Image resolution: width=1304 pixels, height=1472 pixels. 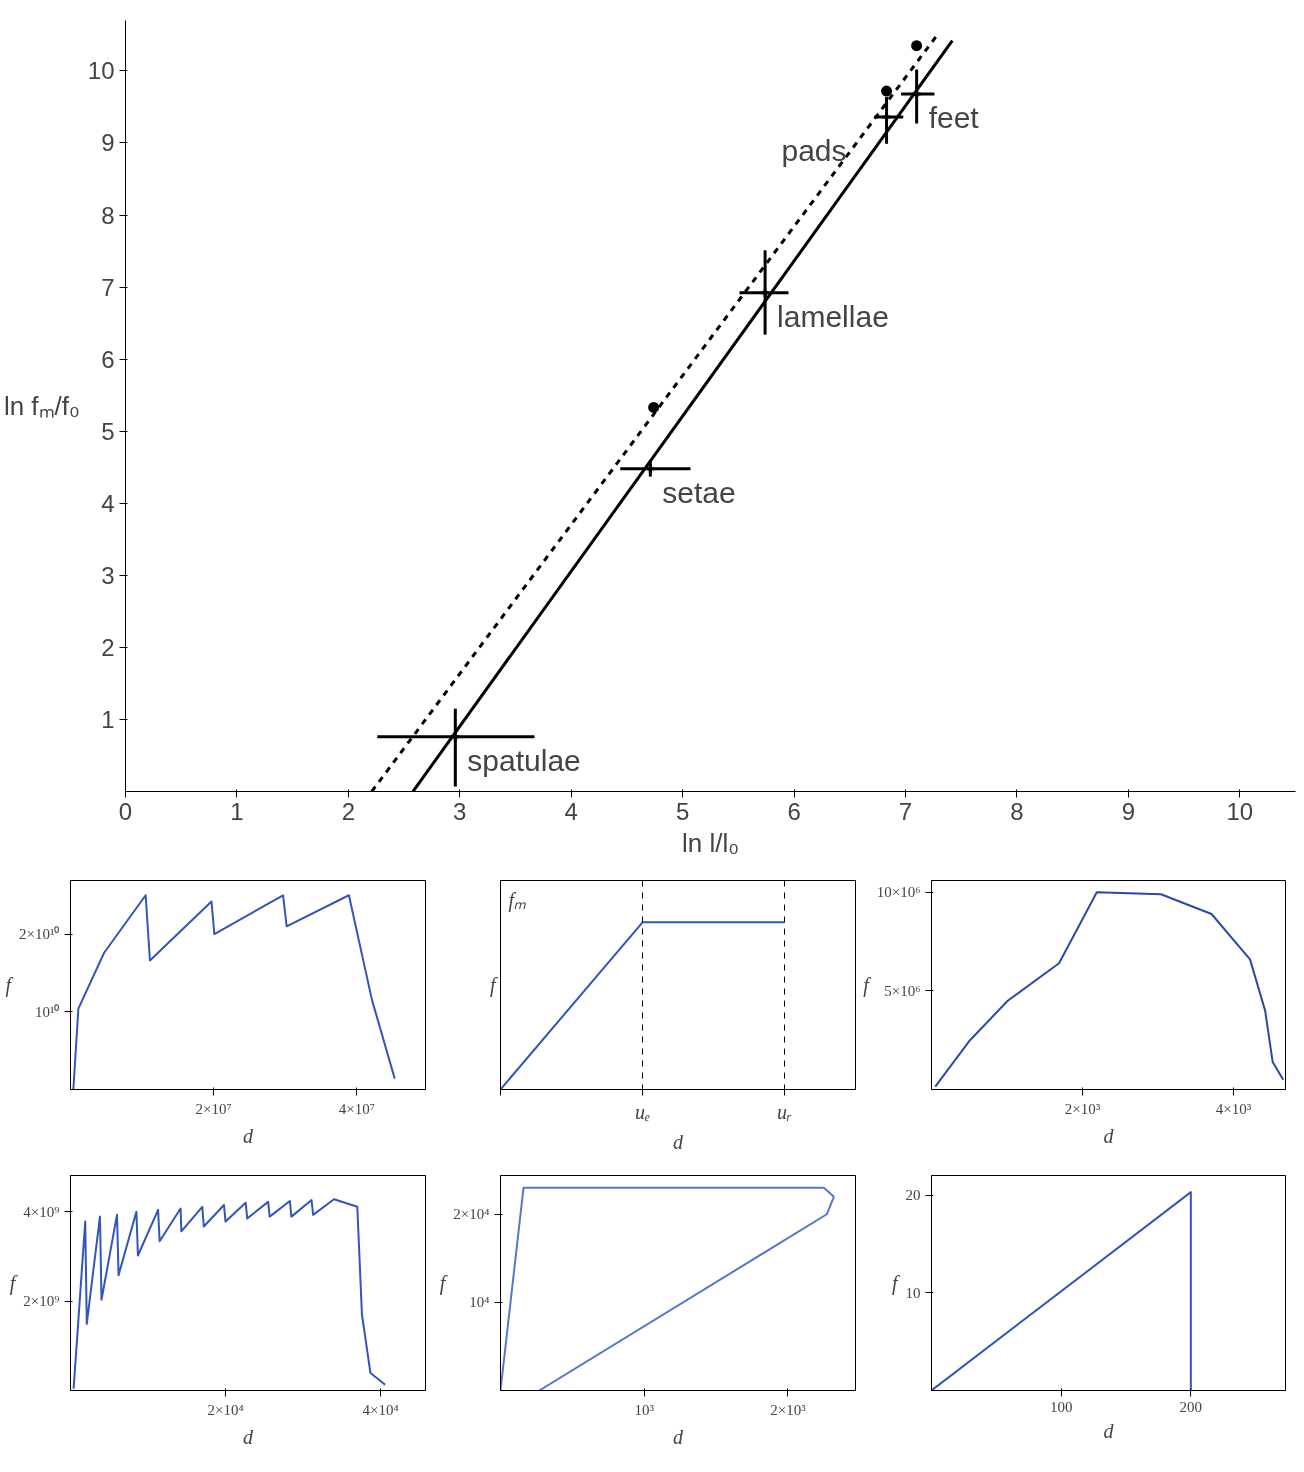 I want to click on y-axis-title: ln fₘ/f₀, so click(x=41, y=406).